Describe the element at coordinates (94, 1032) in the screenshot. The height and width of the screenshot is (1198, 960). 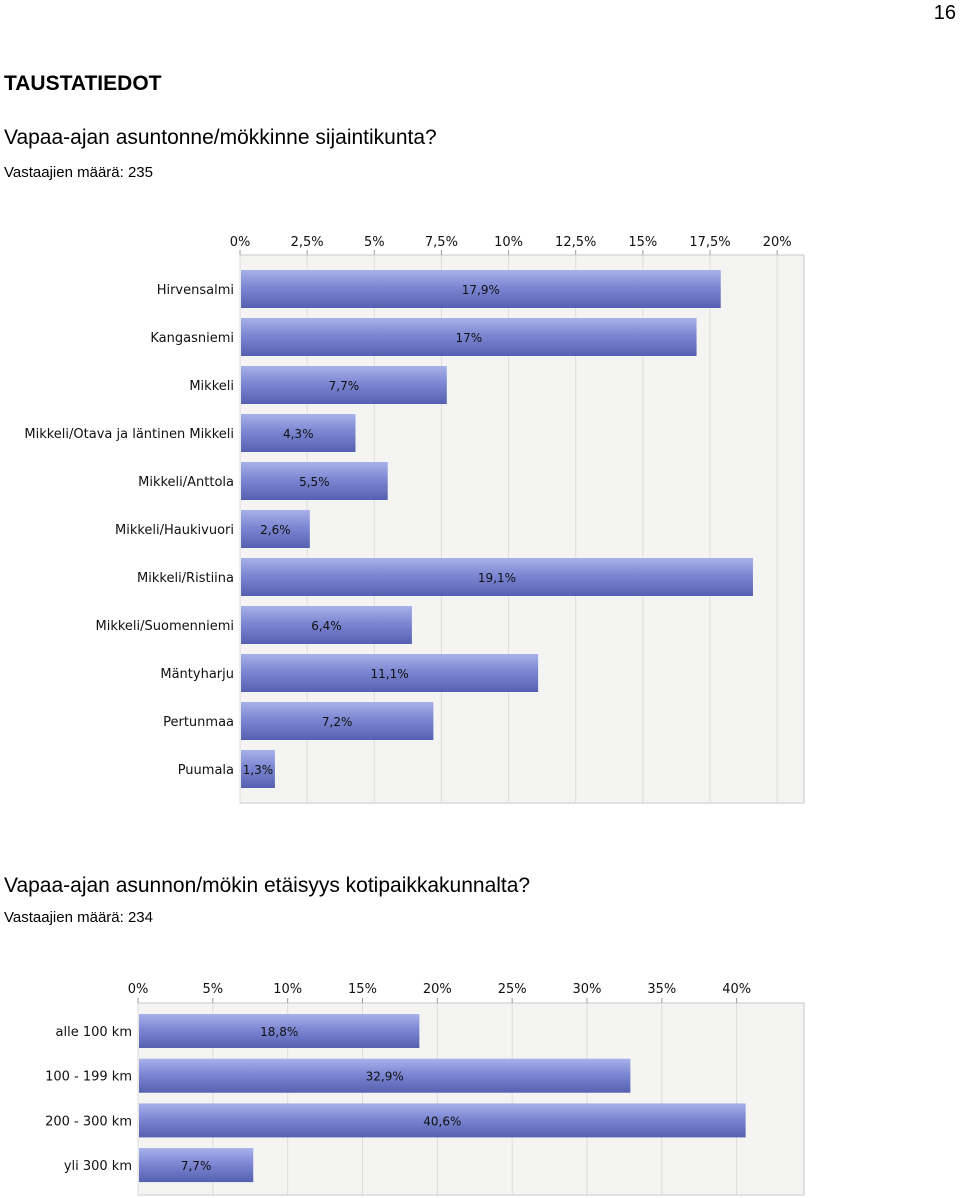
I see `category-label: alle 100 km` at that location.